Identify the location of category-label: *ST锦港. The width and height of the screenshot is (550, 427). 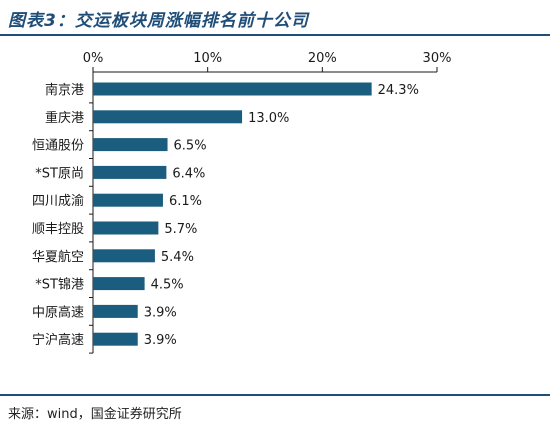
(59, 285).